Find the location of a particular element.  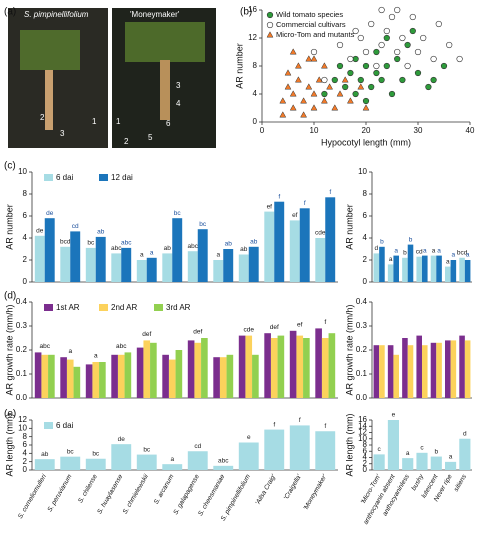

x-tick-label: S. huaylasense is located at coordinates (110, 494).